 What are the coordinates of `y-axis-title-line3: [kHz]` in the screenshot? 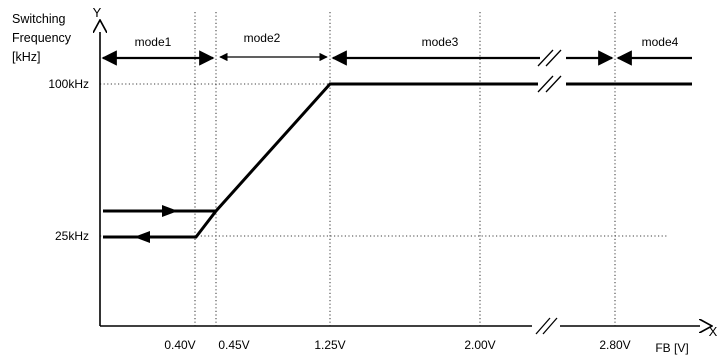 It's located at (26, 57).